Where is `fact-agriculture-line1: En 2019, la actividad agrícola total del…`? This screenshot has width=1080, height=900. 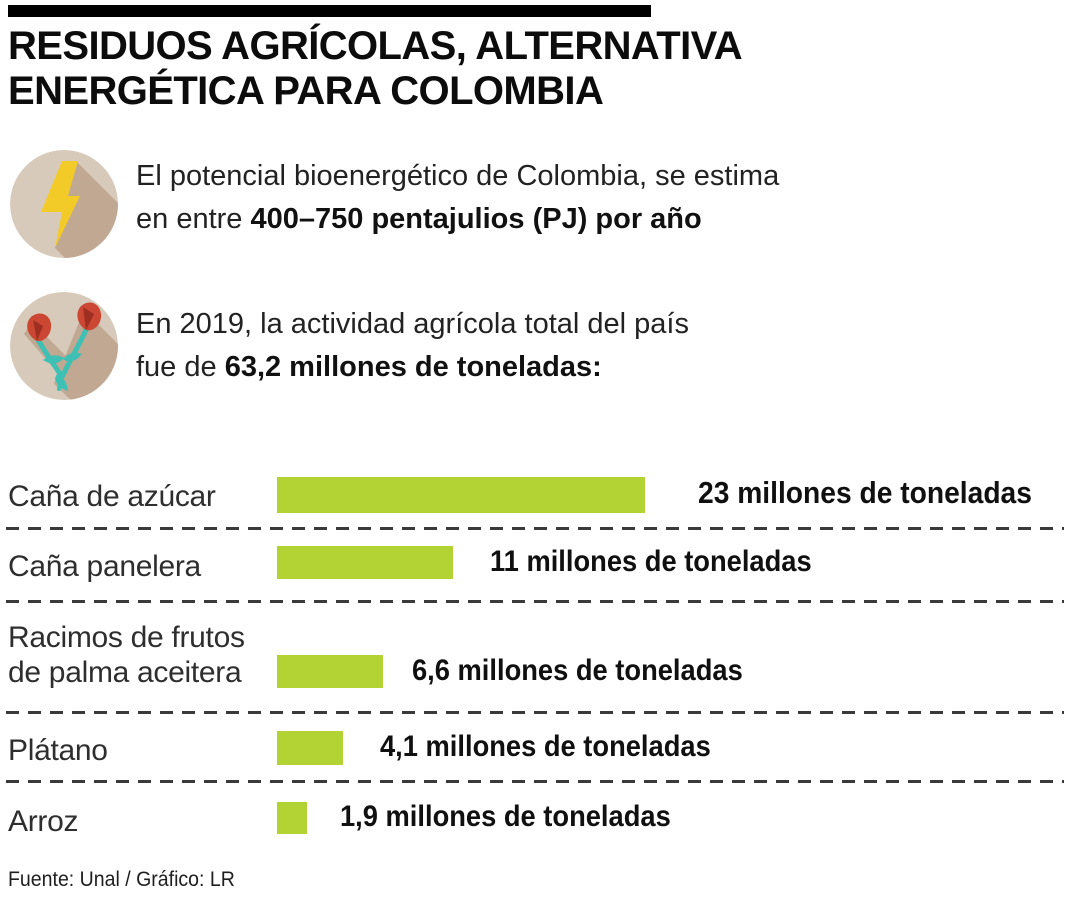 fact-agriculture-line1: En 2019, la actividad agrícola total del… is located at coordinates (412, 324).